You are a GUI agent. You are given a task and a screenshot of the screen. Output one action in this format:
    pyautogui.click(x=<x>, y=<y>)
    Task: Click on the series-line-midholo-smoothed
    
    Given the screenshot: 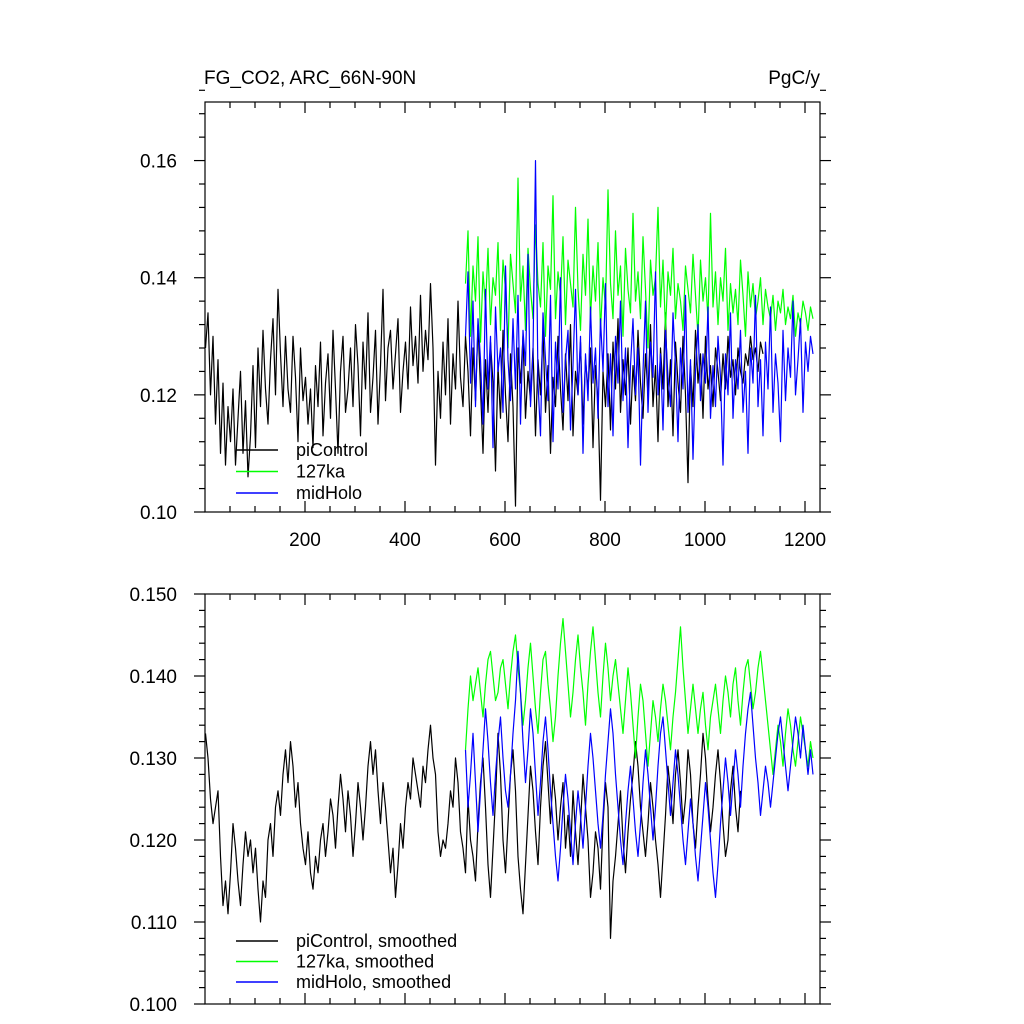 What is the action you would take?
    pyautogui.click(x=639, y=774)
    